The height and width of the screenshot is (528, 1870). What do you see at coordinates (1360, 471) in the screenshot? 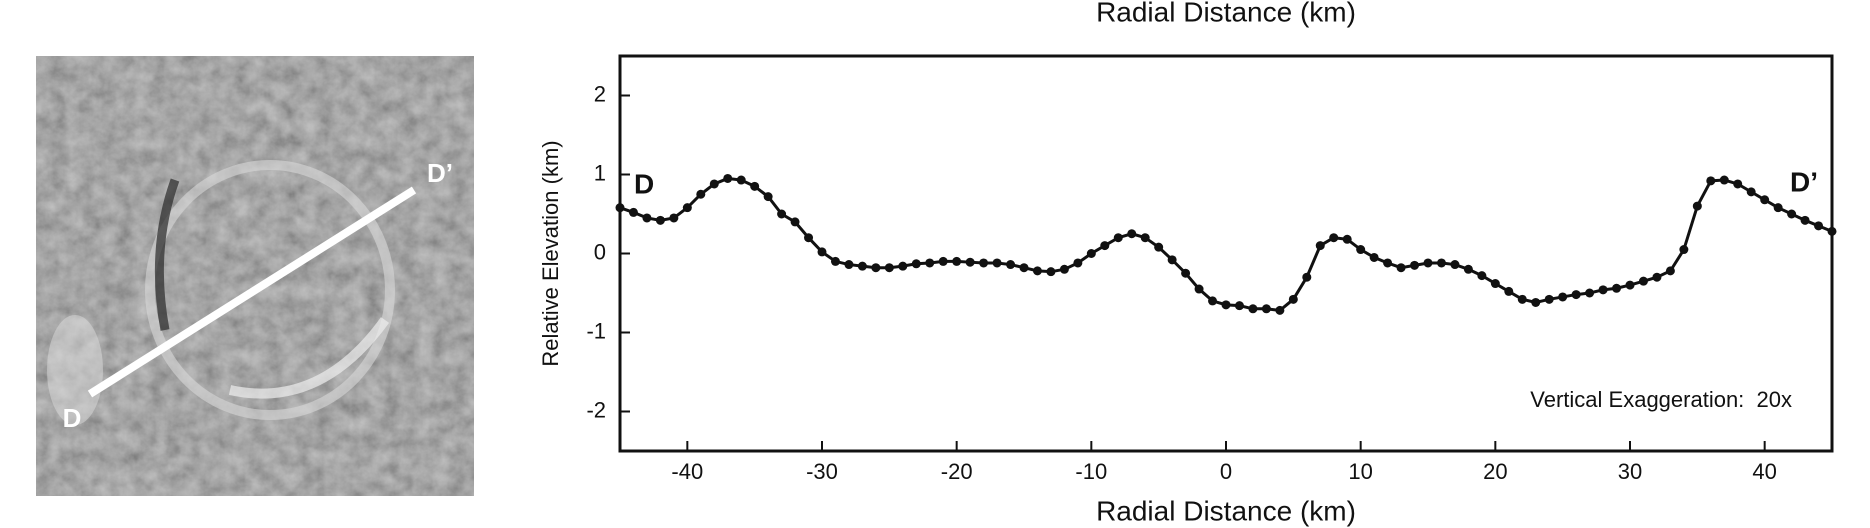
I see `x-tick-label: 10` at bounding box center [1360, 471].